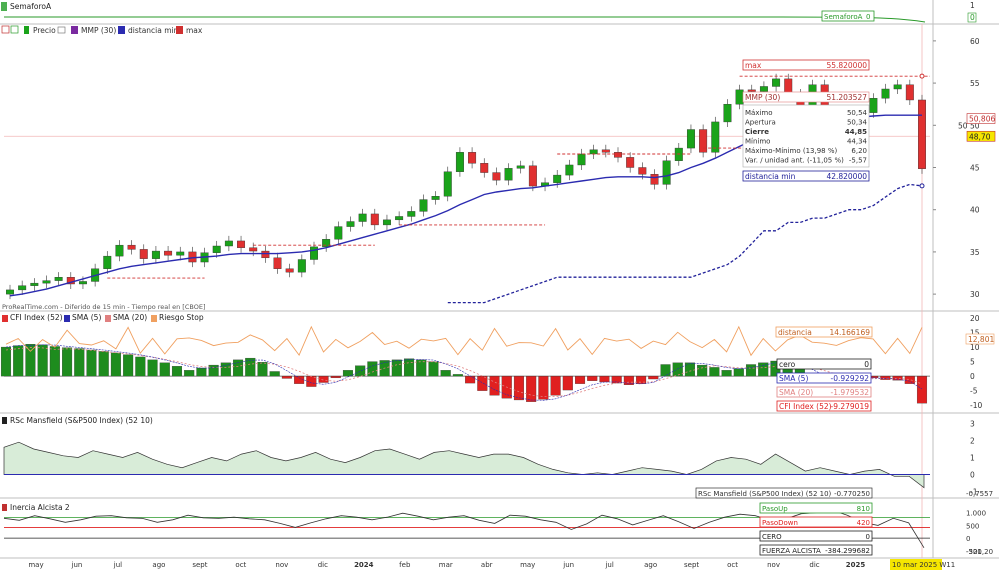 The height and width of the screenshot is (571, 999). What do you see at coordinates (975, 41) in the screenshot?
I see `price-tick: 60` at bounding box center [975, 41].